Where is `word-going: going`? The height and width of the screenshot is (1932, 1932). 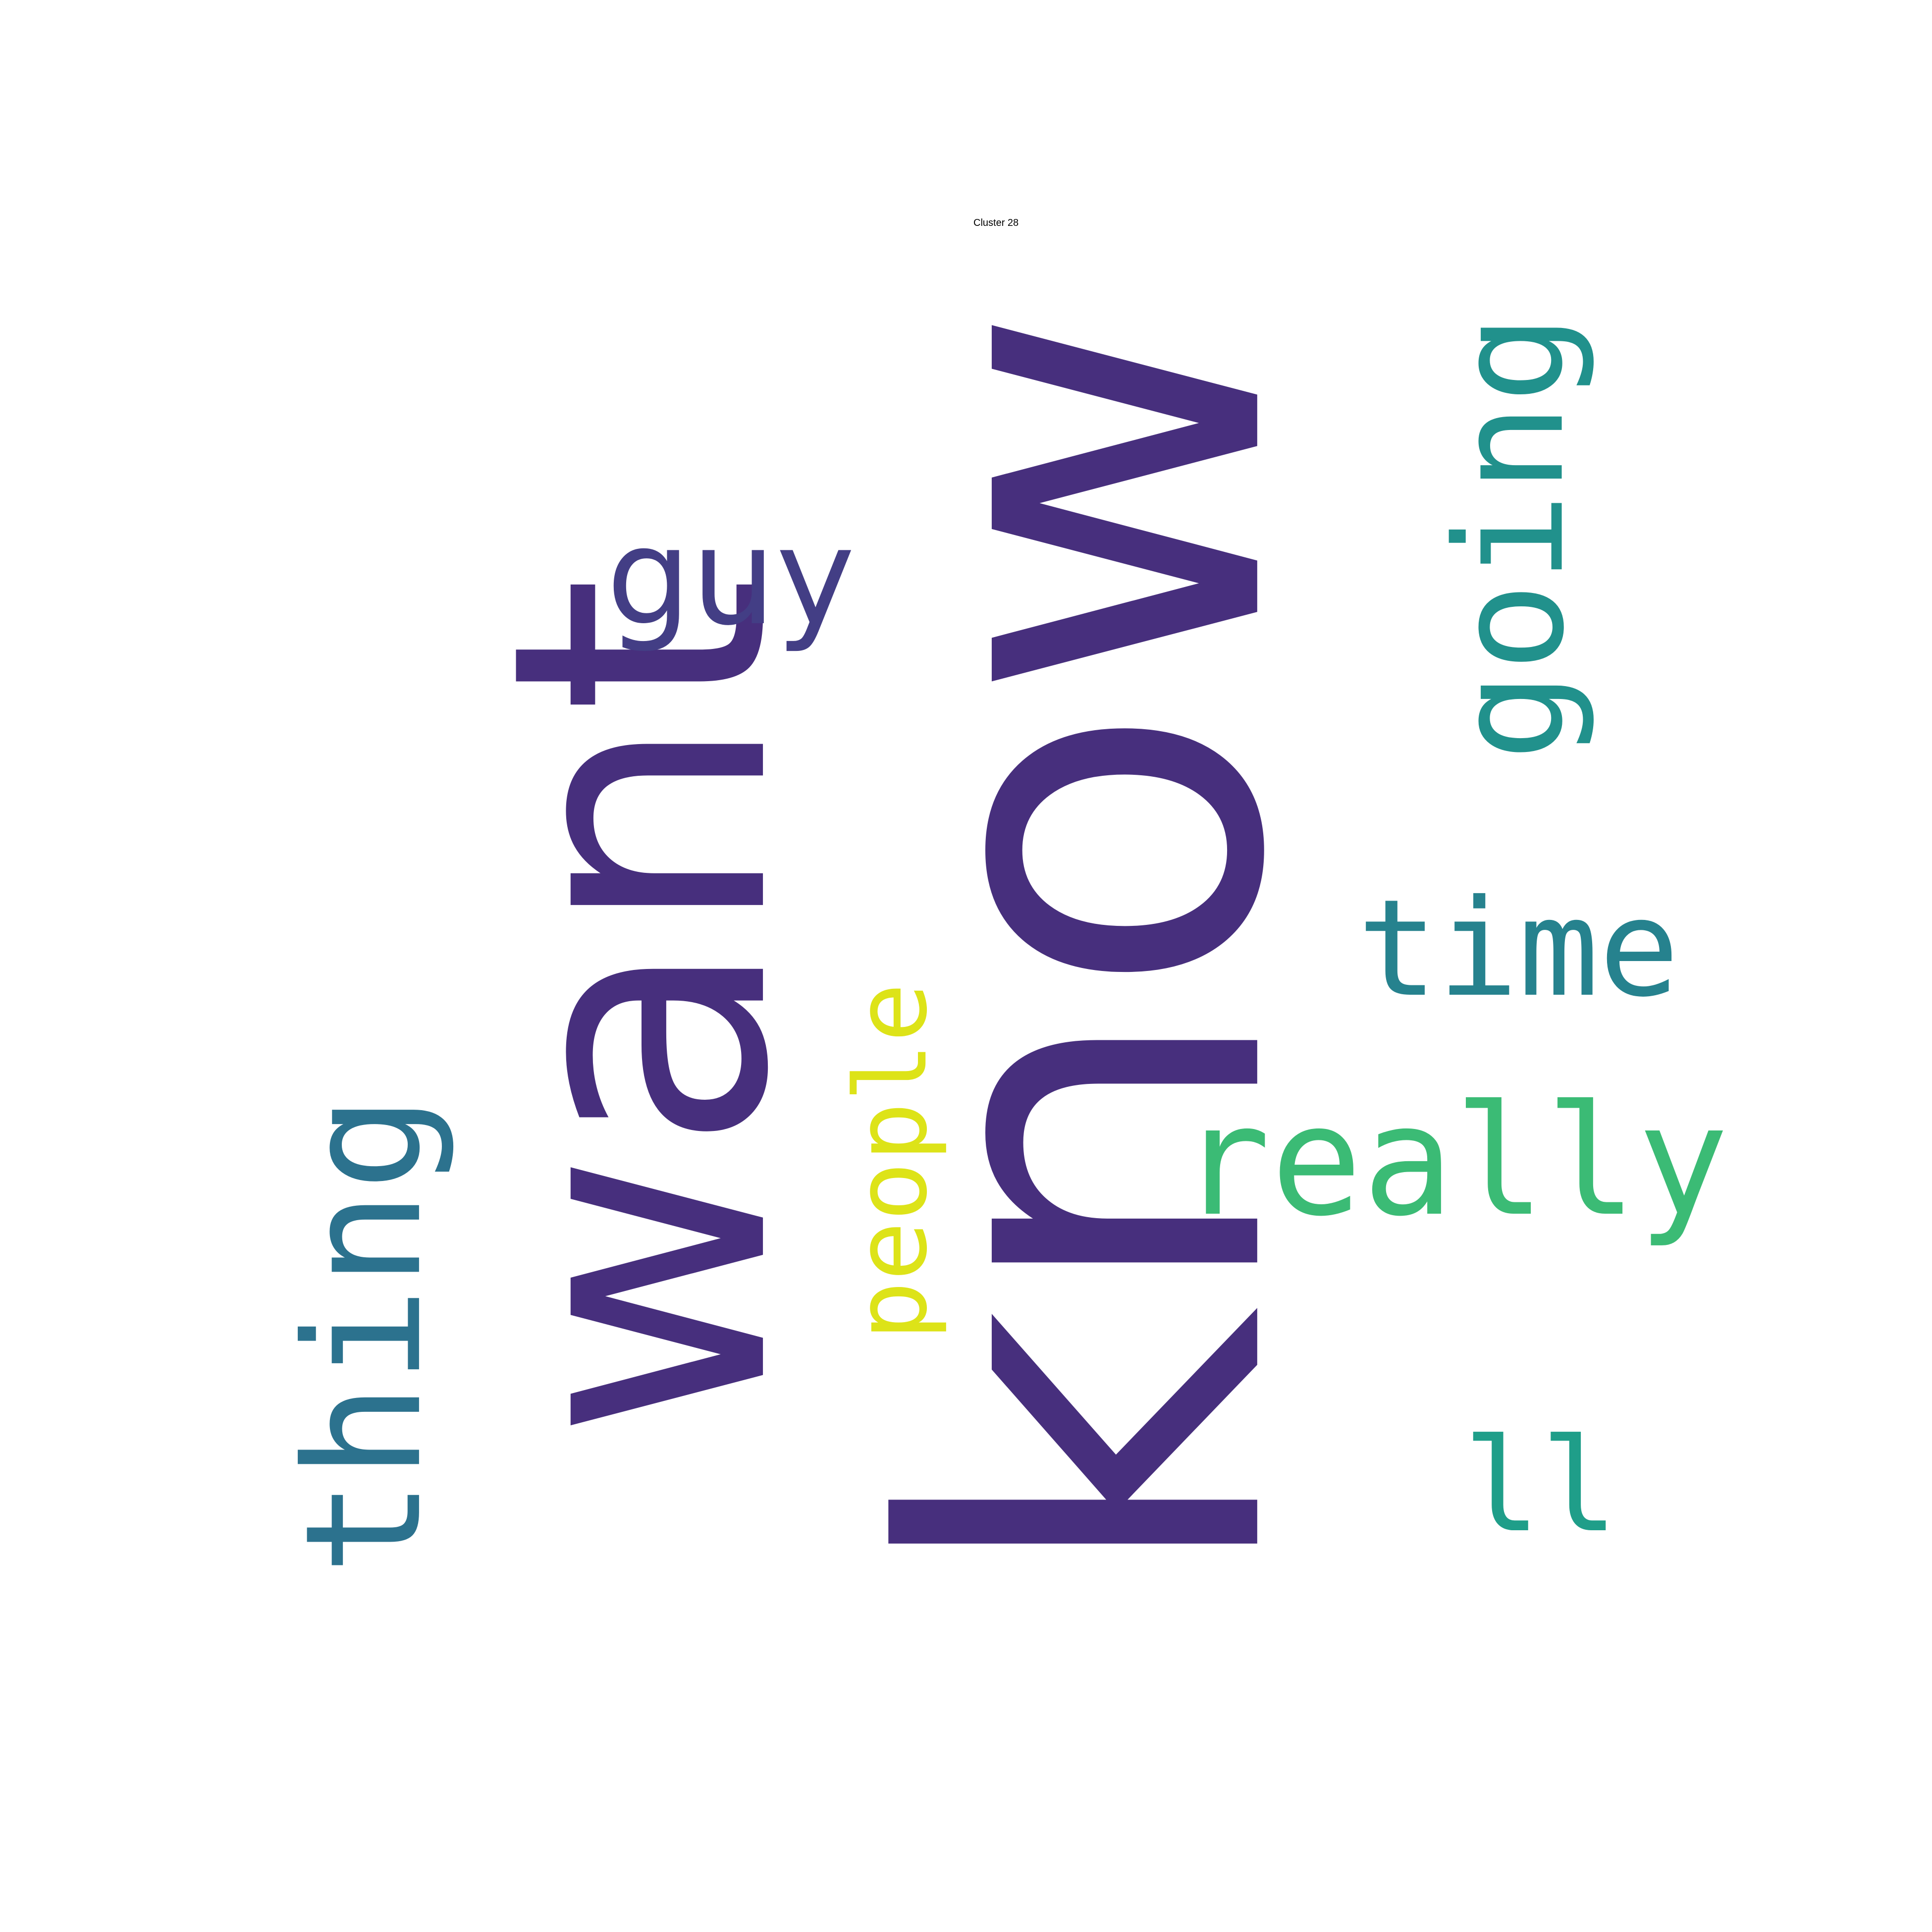
word-going: going is located at coordinates (1510, 537).